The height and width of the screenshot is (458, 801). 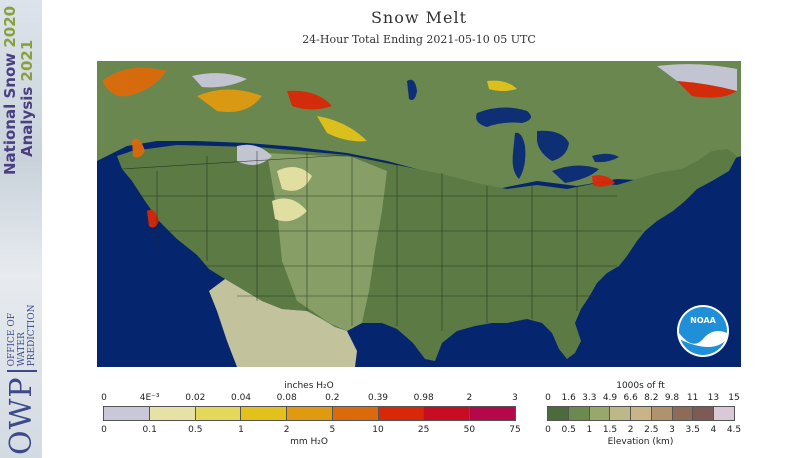 What do you see at coordinates (630, 430) in the screenshot?
I see `elev_legend-bottom-tick: 2` at bounding box center [630, 430].